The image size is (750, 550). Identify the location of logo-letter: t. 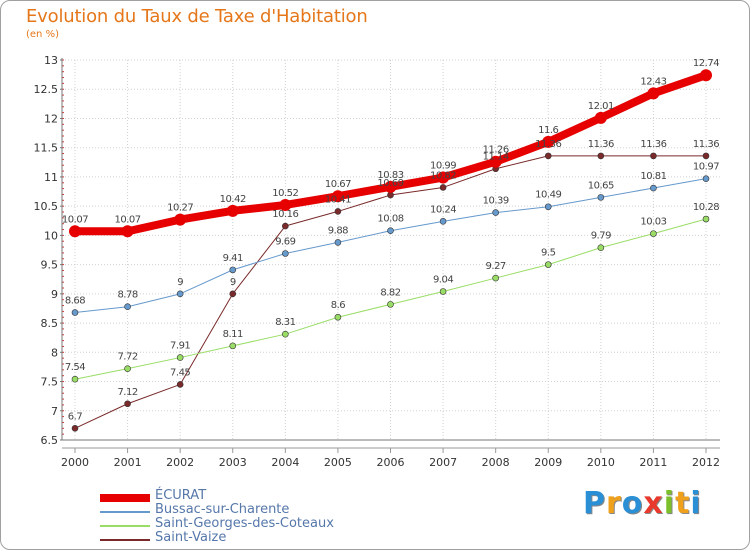
(683, 503).